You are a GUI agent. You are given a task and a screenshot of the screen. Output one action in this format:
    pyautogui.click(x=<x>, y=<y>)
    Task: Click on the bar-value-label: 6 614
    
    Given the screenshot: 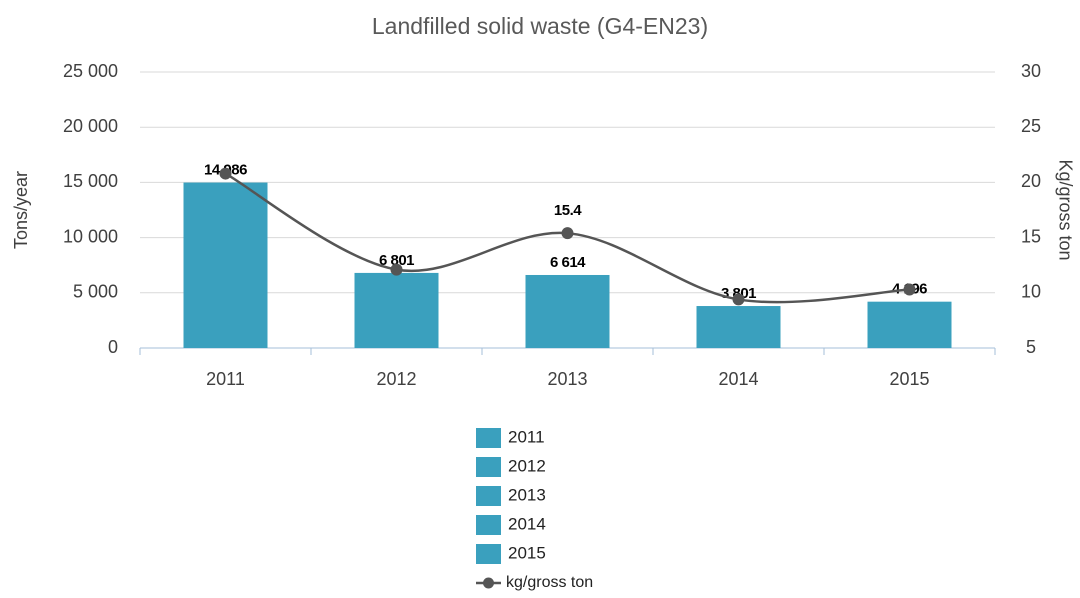 What is the action you would take?
    pyautogui.click(x=568, y=262)
    